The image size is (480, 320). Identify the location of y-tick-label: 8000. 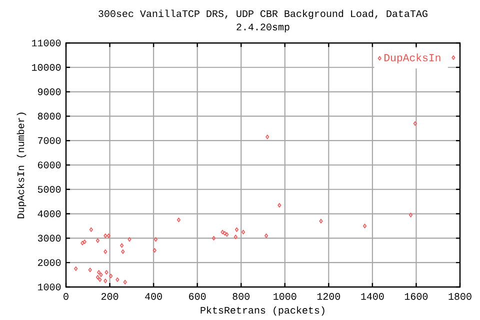
(49, 116).